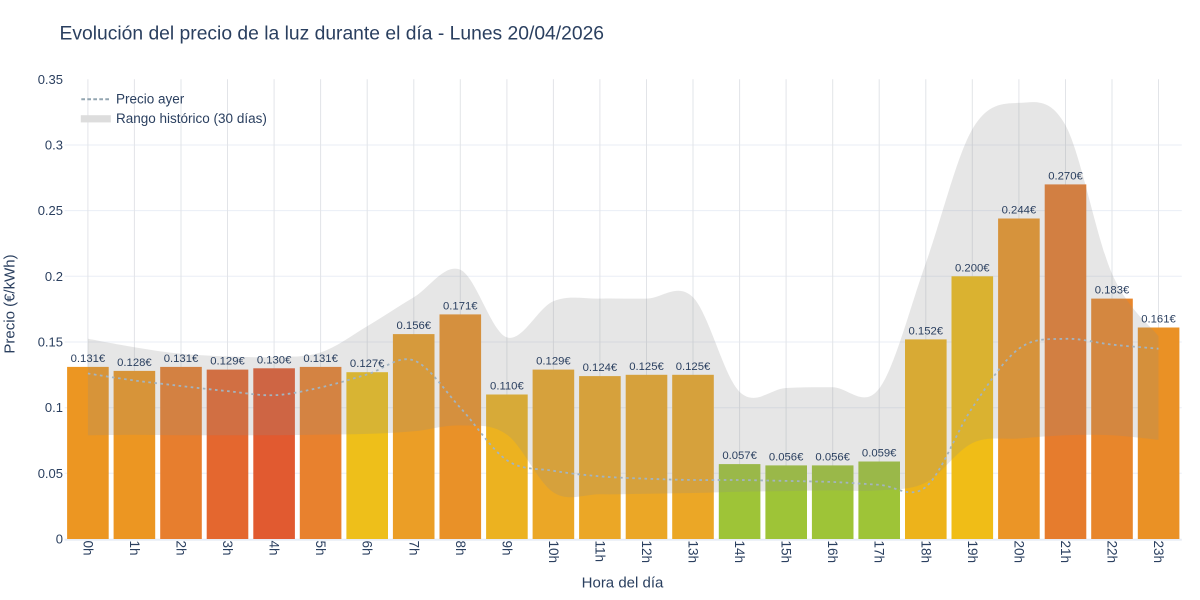 The width and height of the screenshot is (1200, 600). I want to click on svg-text: 16h, so click(832, 552).